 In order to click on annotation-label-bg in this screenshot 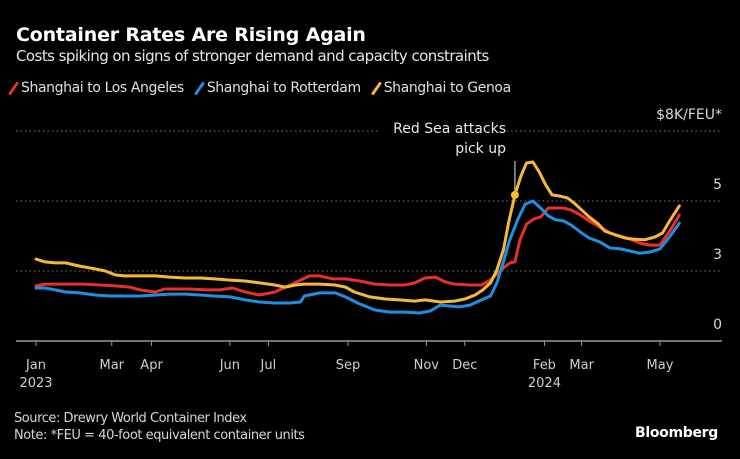, I will do `click(442, 128)`.